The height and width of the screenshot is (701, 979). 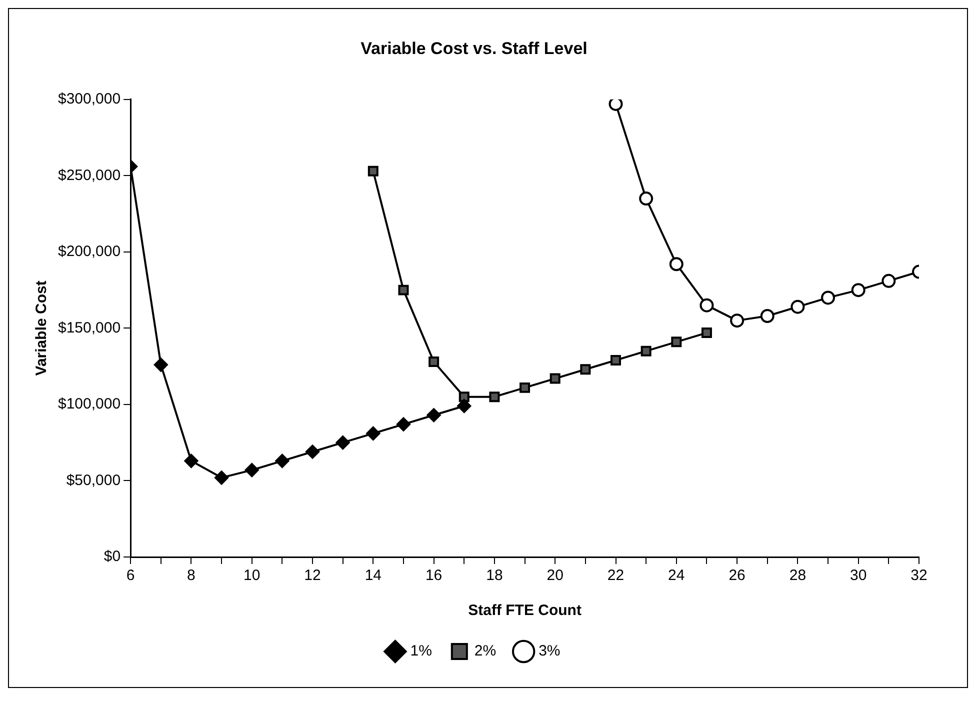 What do you see at coordinates (89, 99) in the screenshot?
I see `y-tick-label: $300,000` at bounding box center [89, 99].